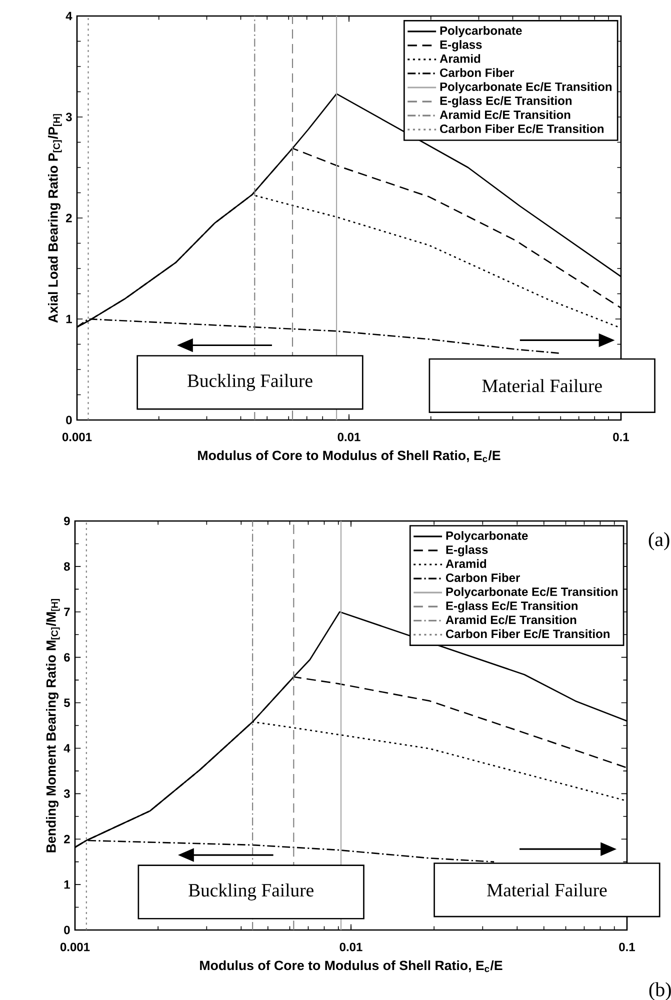 The height and width of the screenshot is (1000, 671). Describe the element at coordinates (67, 657) in the screenshot. I see `y-tick-label: 6` at that location.